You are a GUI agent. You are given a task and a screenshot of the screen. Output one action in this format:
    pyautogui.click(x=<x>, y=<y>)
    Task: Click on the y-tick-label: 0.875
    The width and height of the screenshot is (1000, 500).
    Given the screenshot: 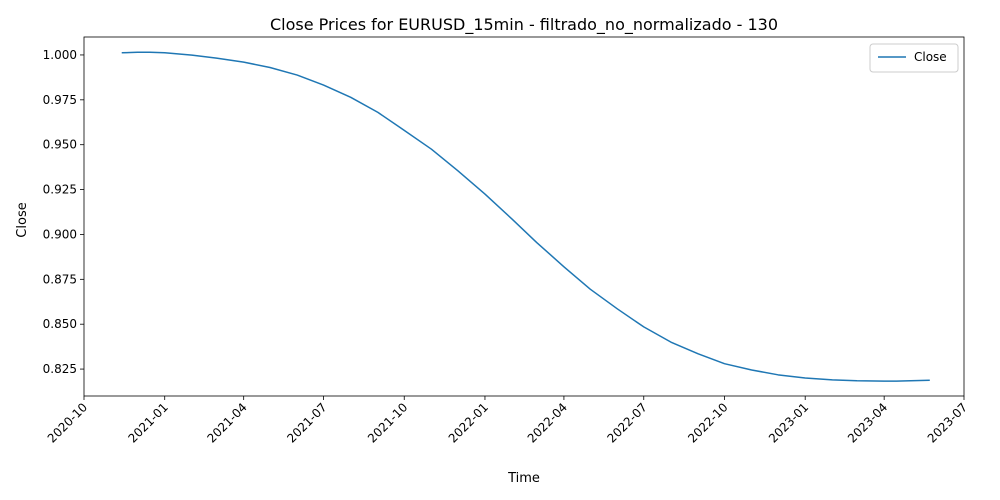 What is the action you would take?
    pyautogui.click(x=60, y=279)
    